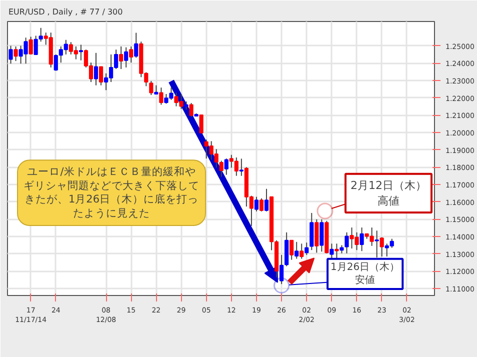  Describe the element at coordinates (112, 192) in the screenshot. I see `annotation: ユーロ/米ドルはＥＣＢ量的緩和やギリシャ問題などで大きく下落してきたが、1月26日（木）に底を打ったように見えた` at that location.